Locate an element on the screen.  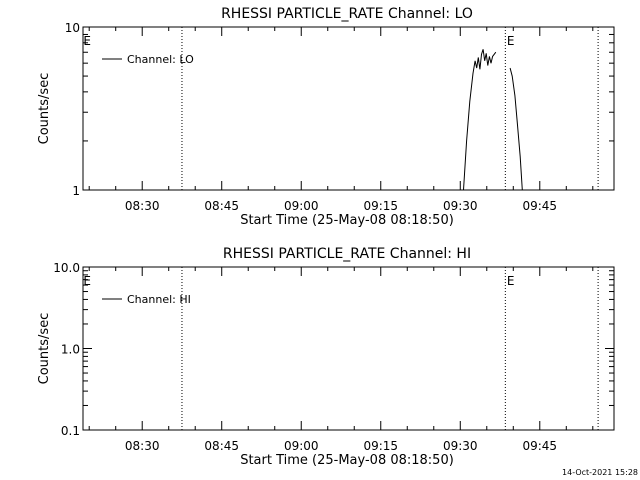
y-tick-label: 10.0 is located at coordinates (66, 268).